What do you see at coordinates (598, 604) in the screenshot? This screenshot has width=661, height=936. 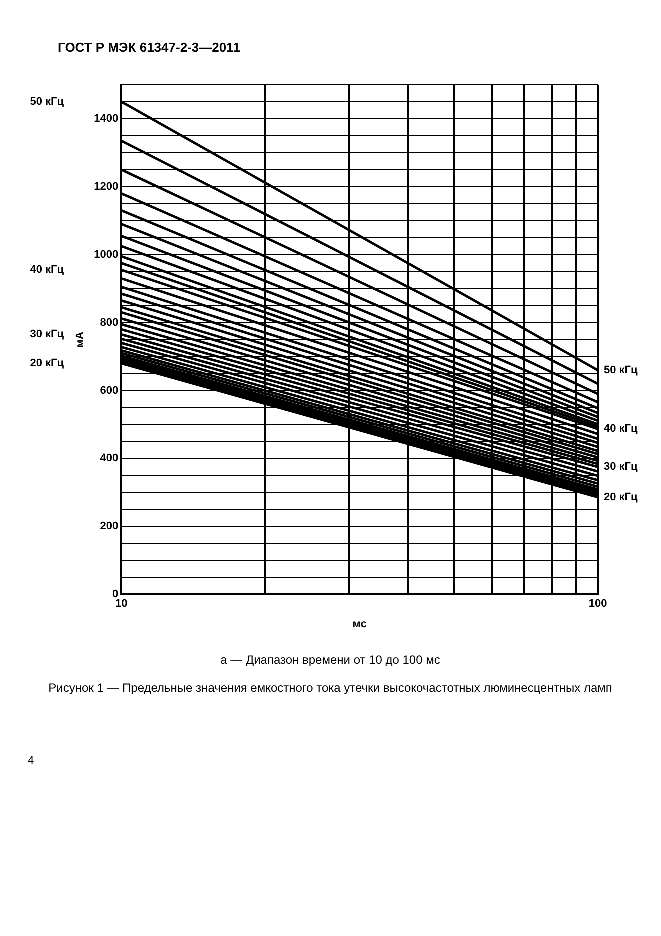 I see `x-tick-label: 100` at bounding box center [598, 604].